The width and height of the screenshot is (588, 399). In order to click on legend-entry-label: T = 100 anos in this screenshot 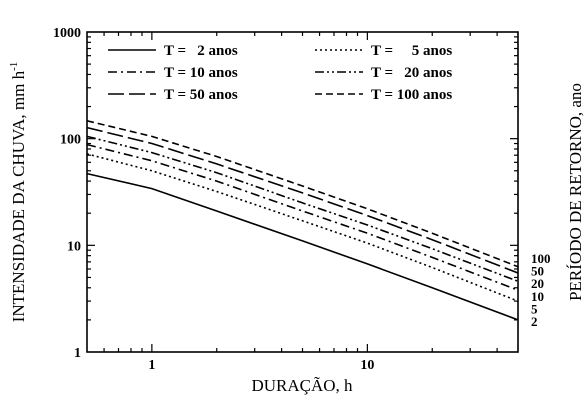, I will do `click(411, 95)`.